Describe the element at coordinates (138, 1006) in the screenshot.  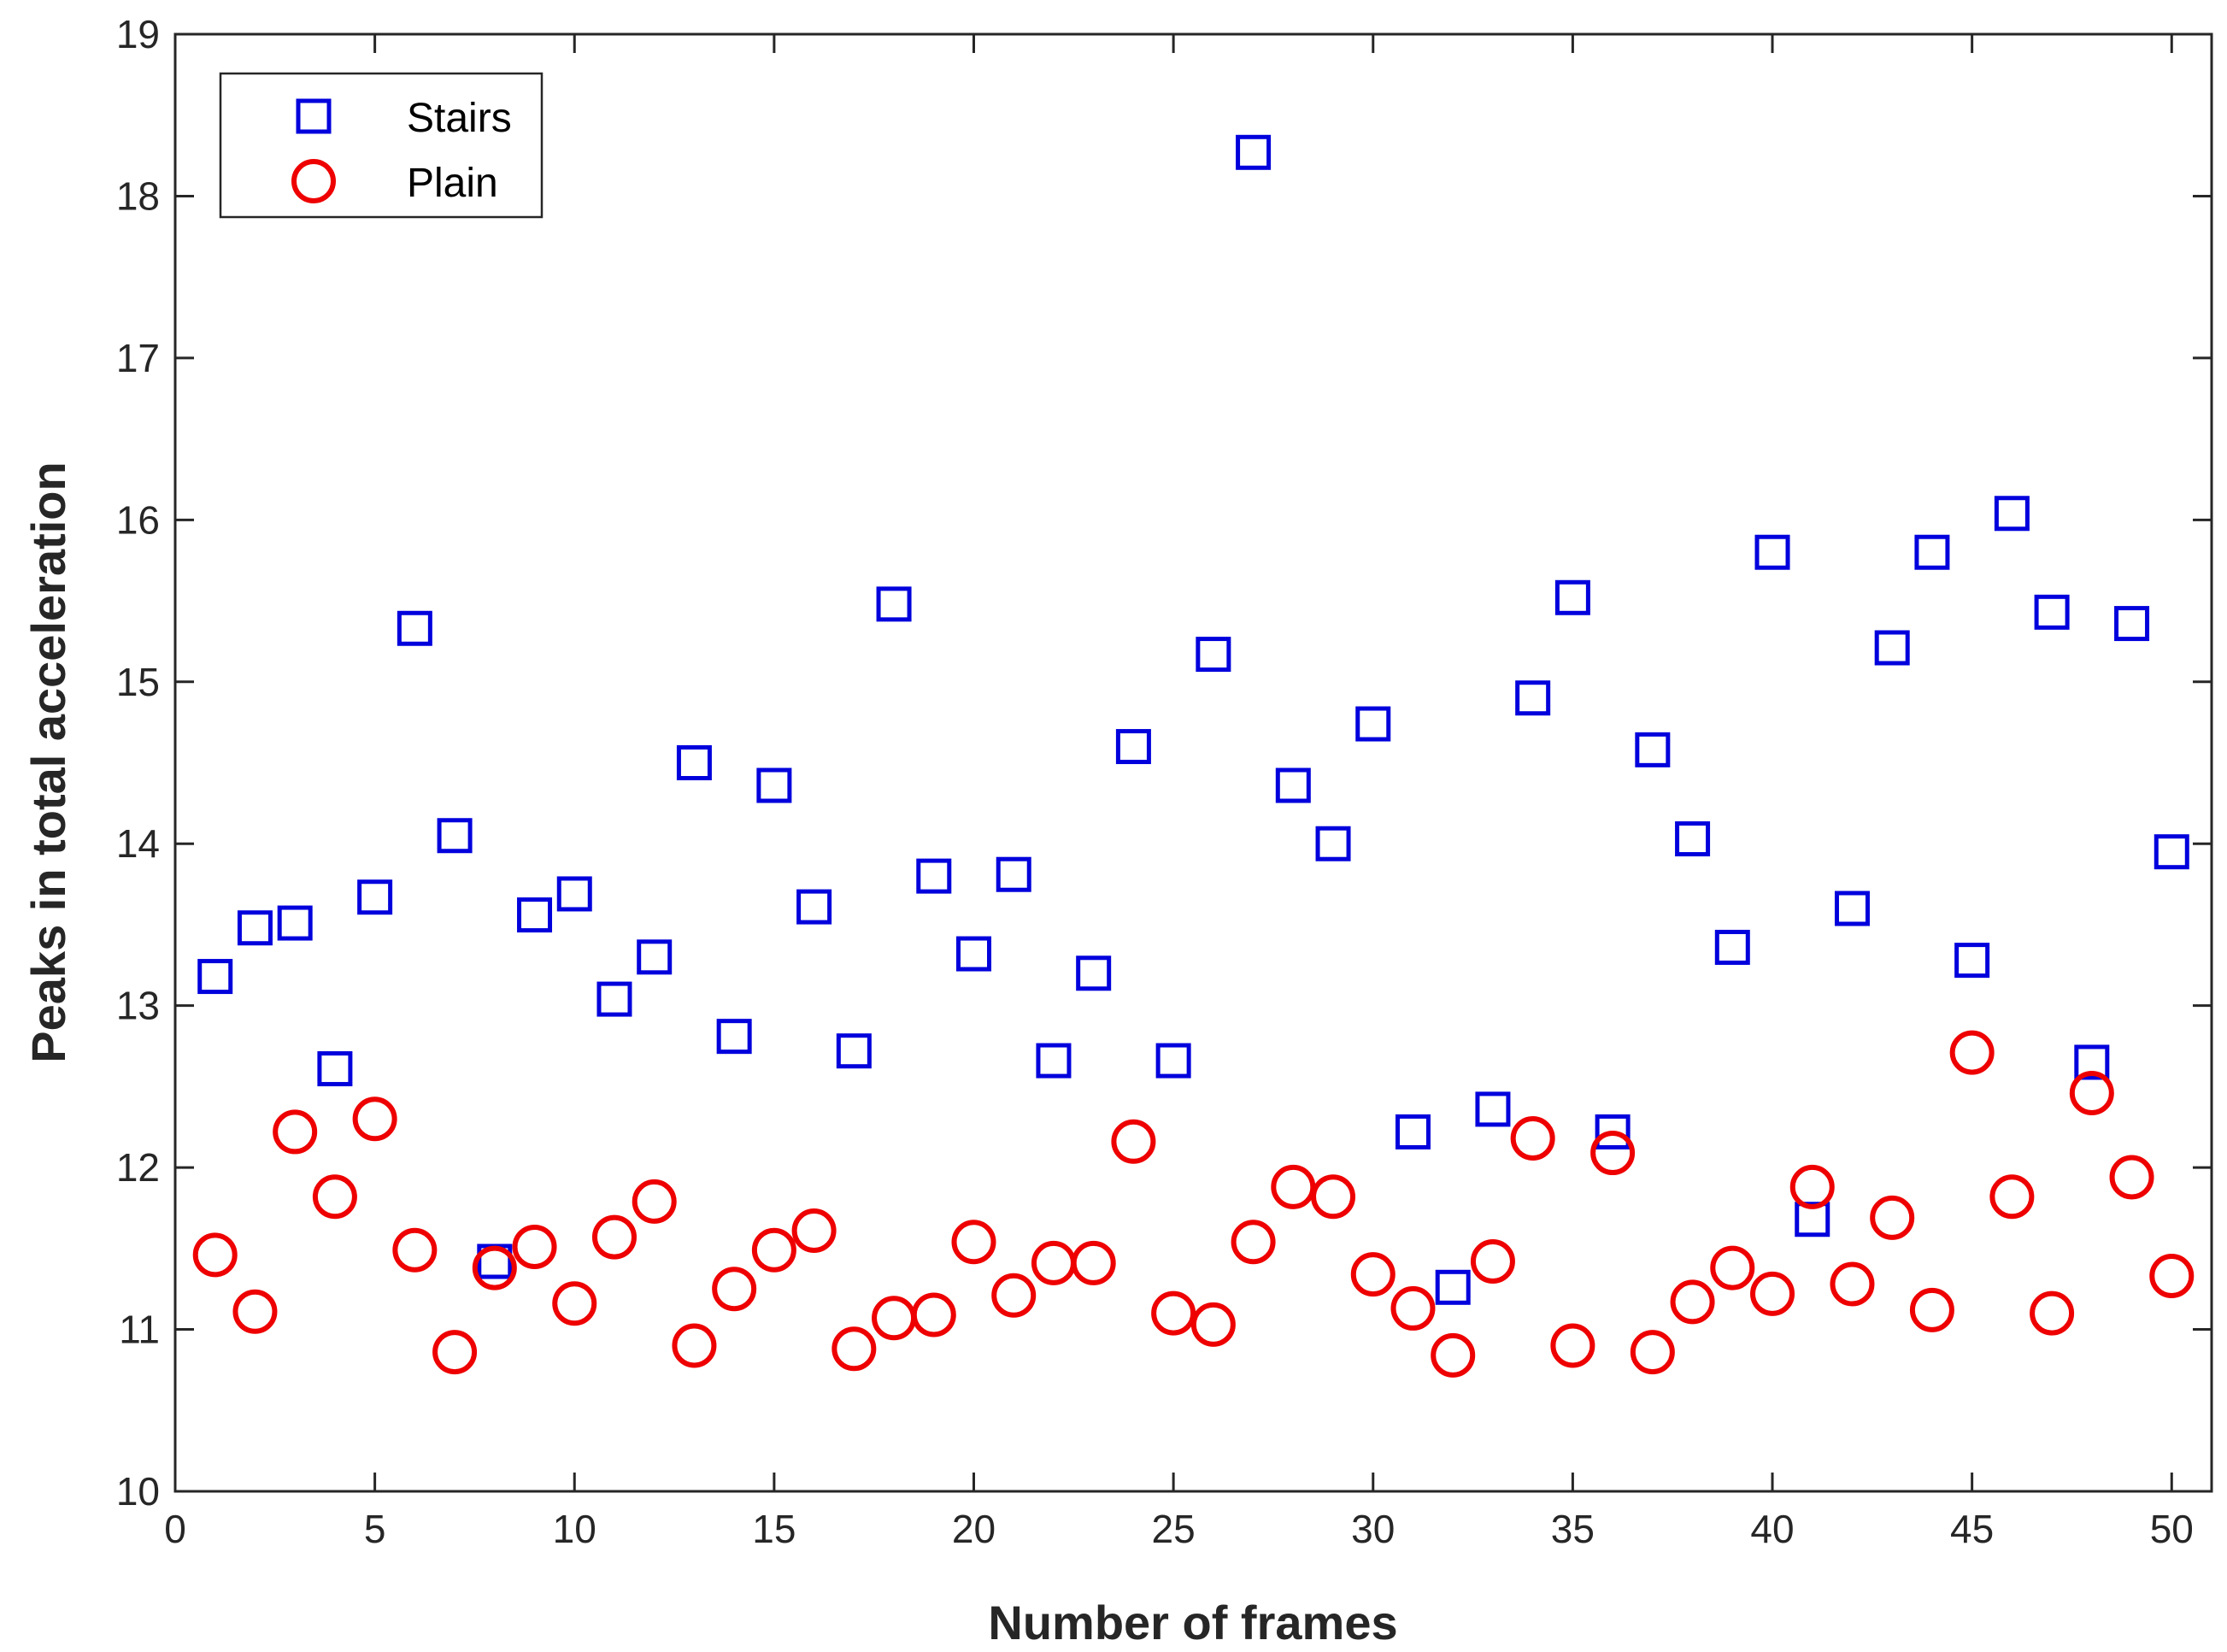
I see `y-tick-label: 13` at that location.